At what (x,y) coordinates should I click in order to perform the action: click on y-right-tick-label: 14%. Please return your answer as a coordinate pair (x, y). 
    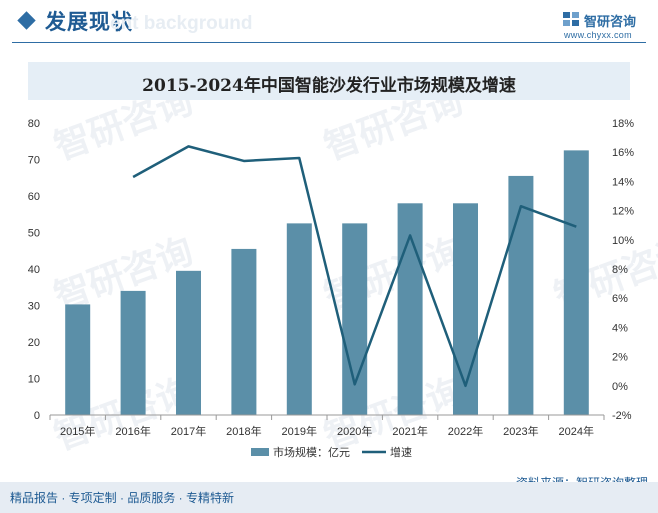
    Looking at the image, I should click on (623, 182).